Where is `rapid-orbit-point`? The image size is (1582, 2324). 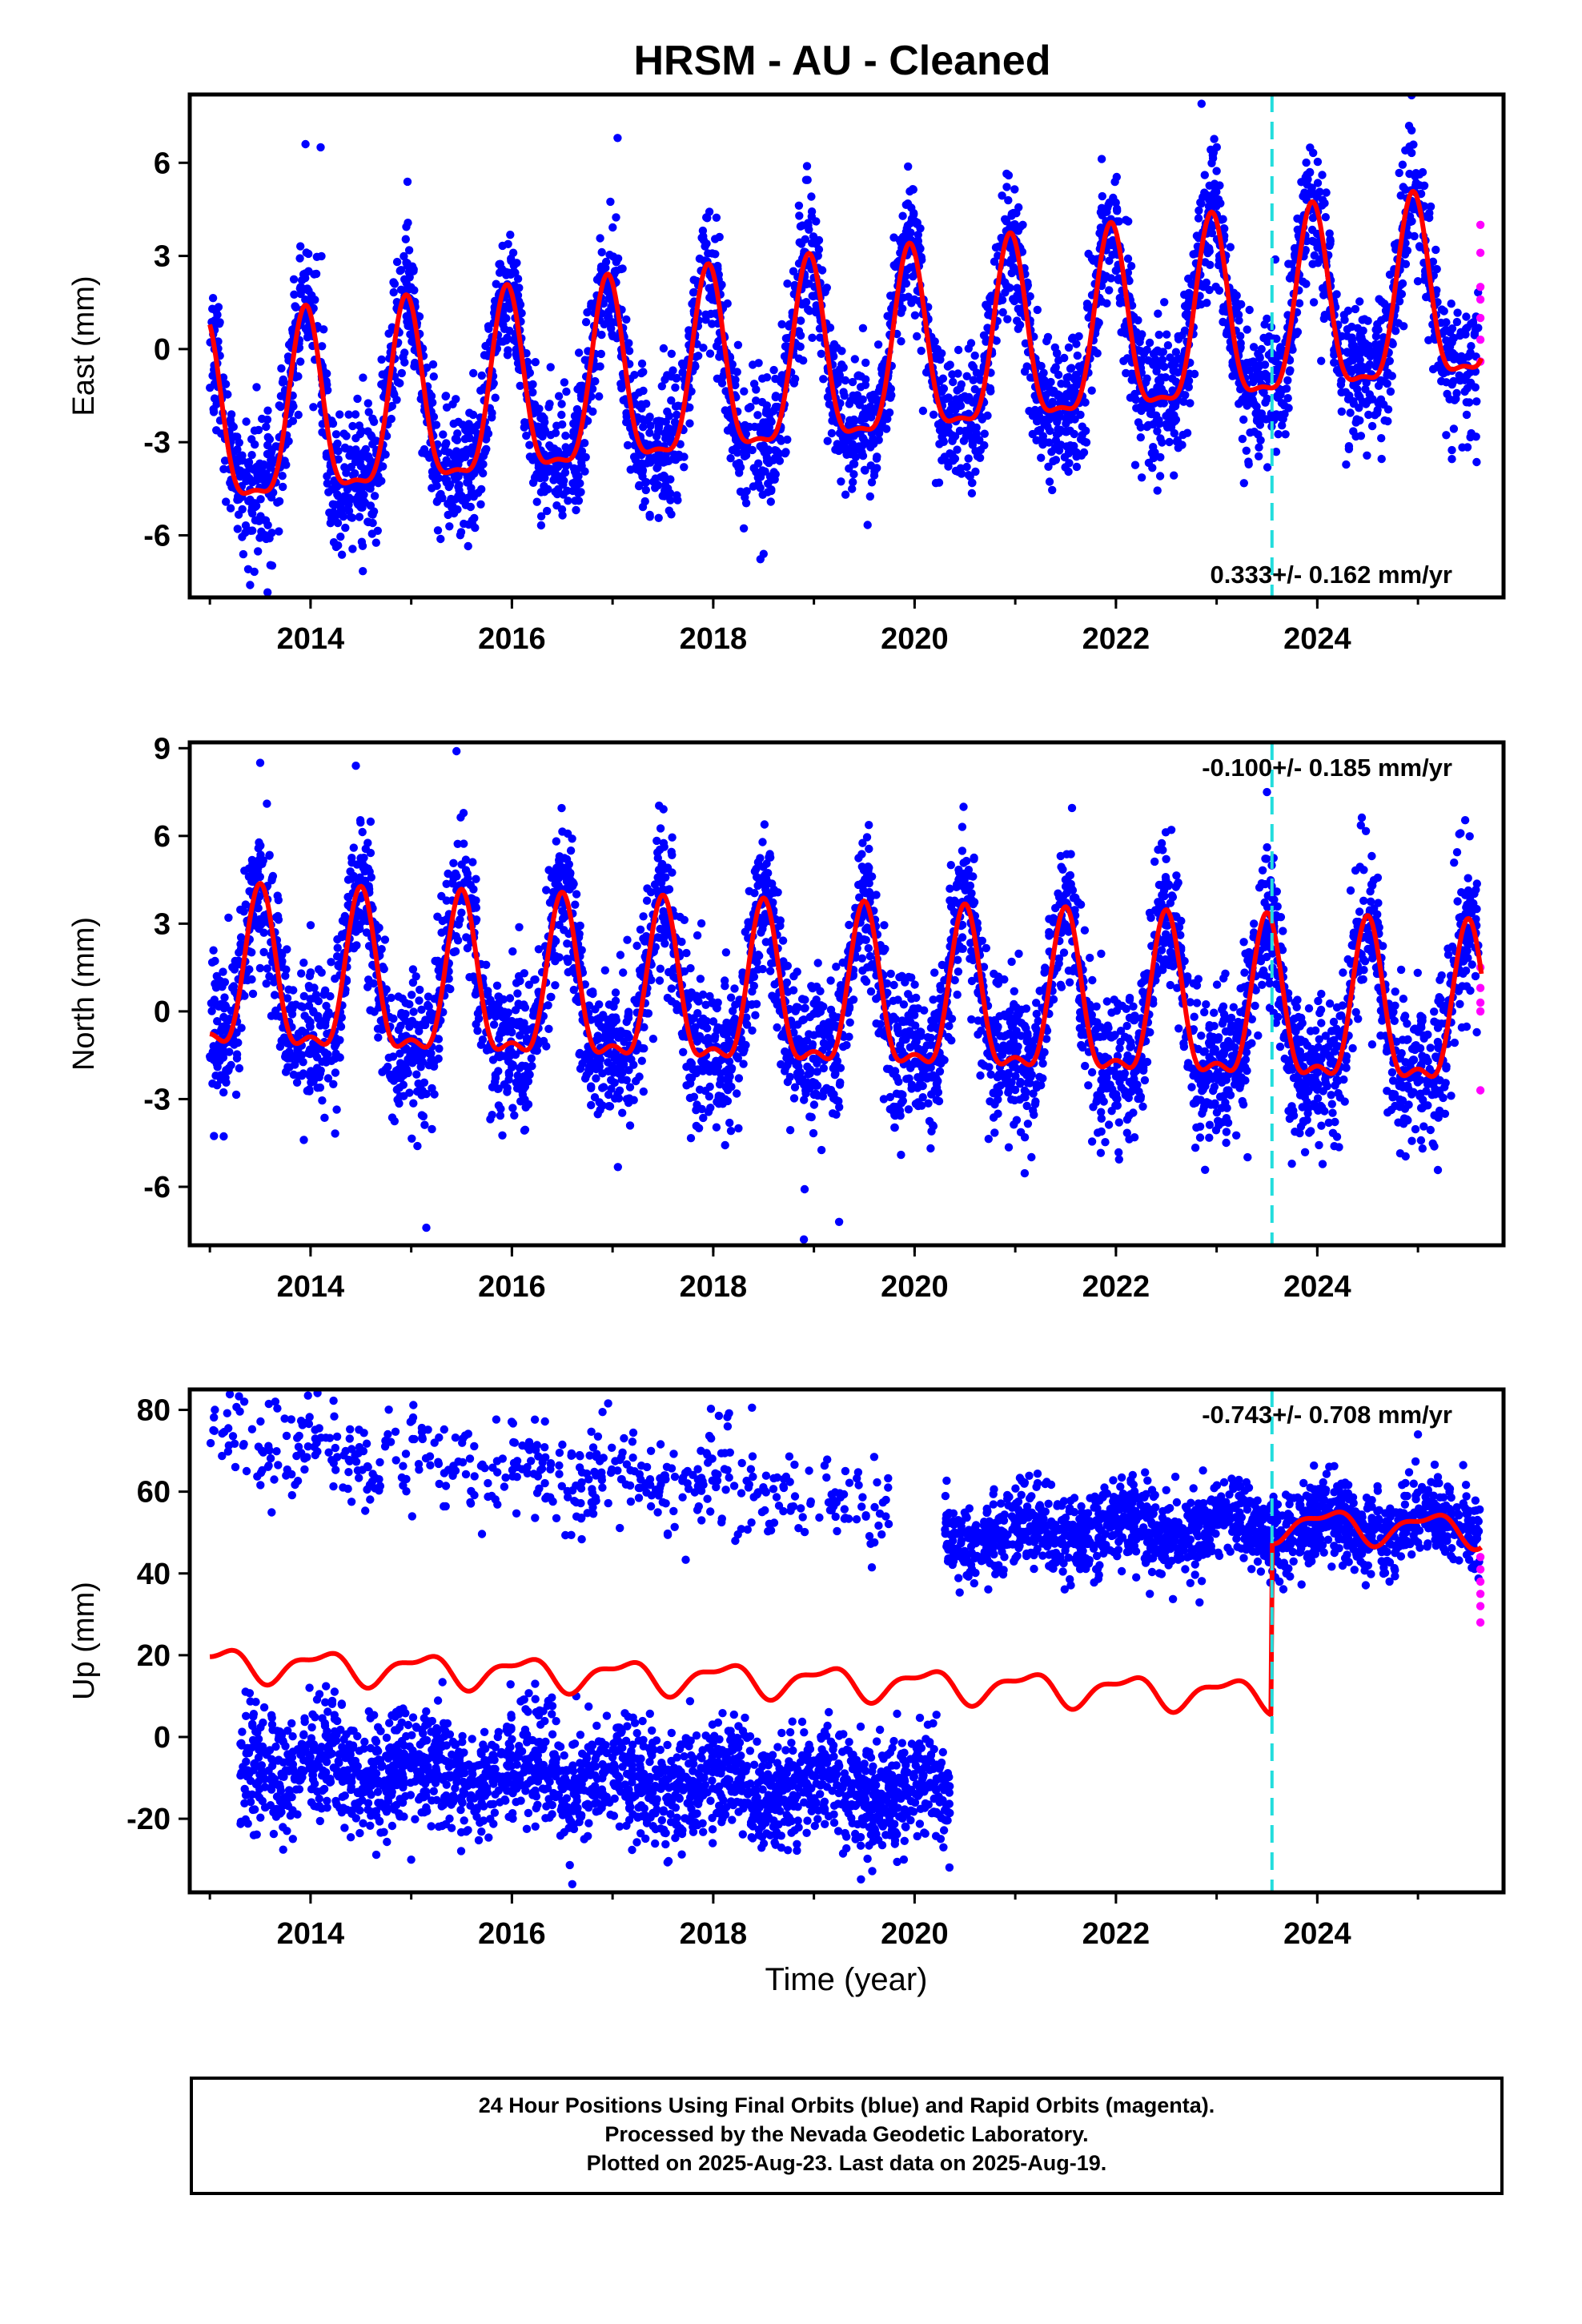
rapid-orbit-point is located at coordinates (1480, 340).